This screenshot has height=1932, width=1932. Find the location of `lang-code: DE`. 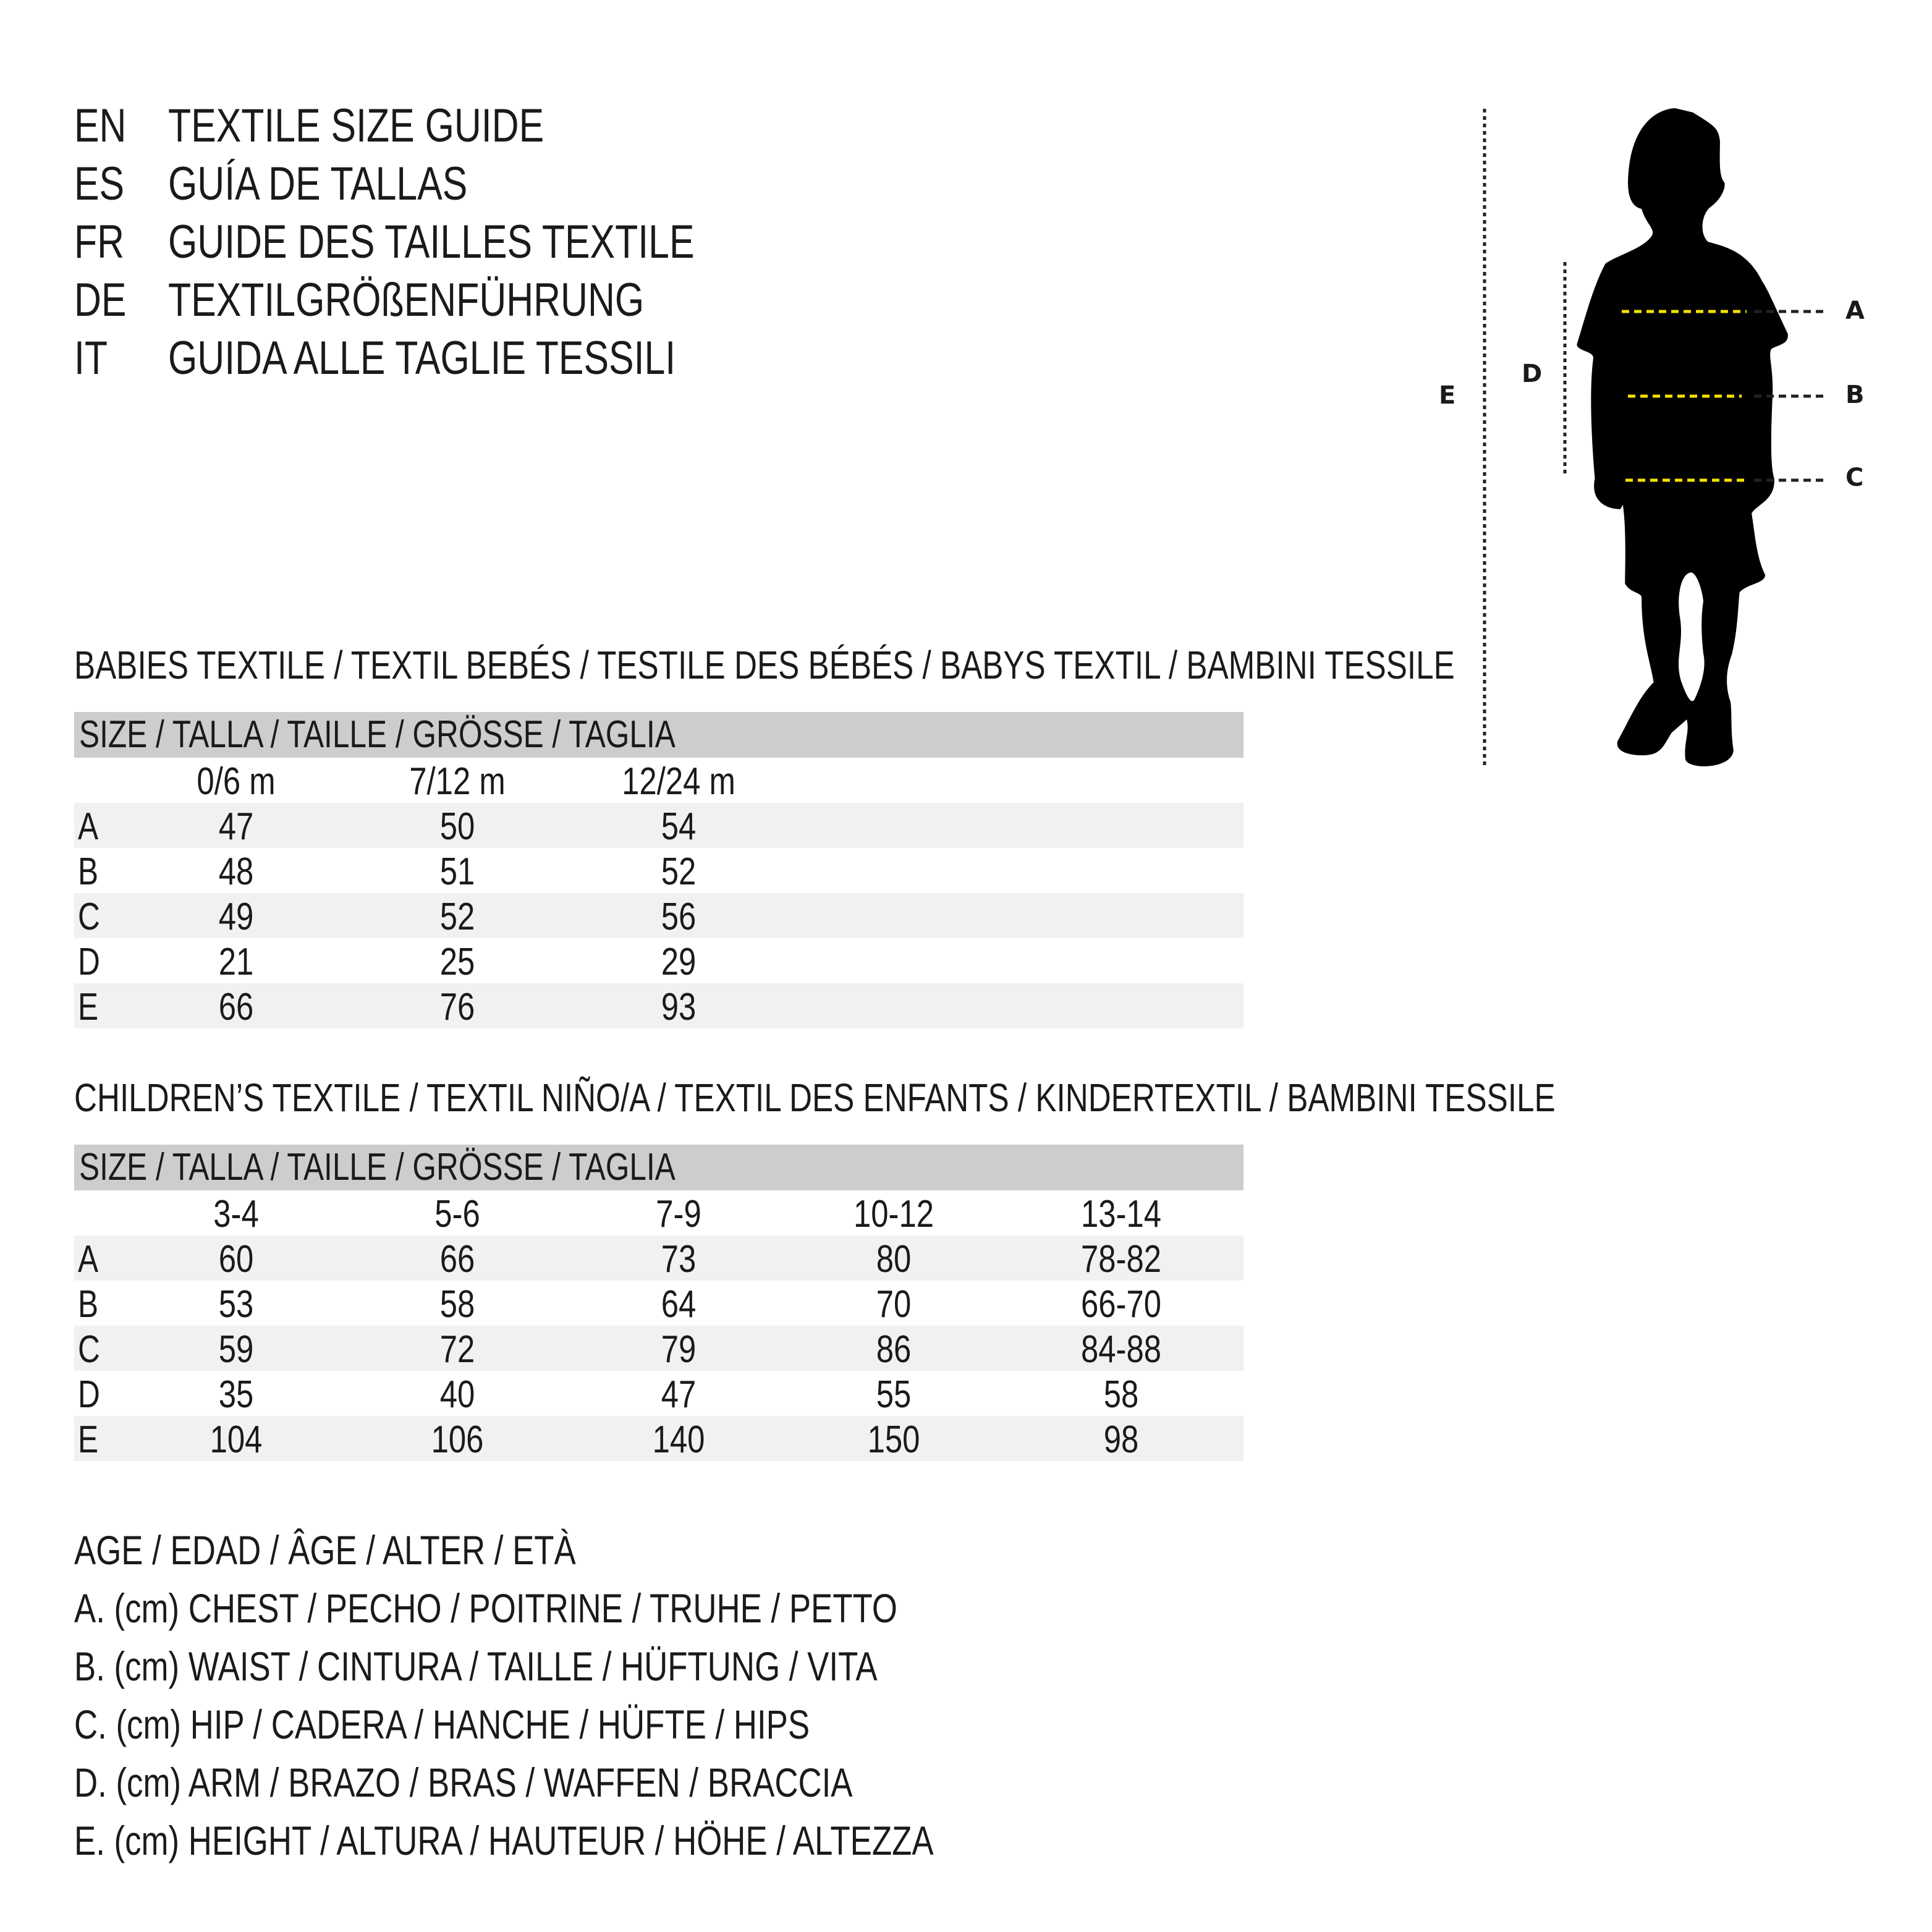

lang-code: DE is located at coordinates (100, 300).